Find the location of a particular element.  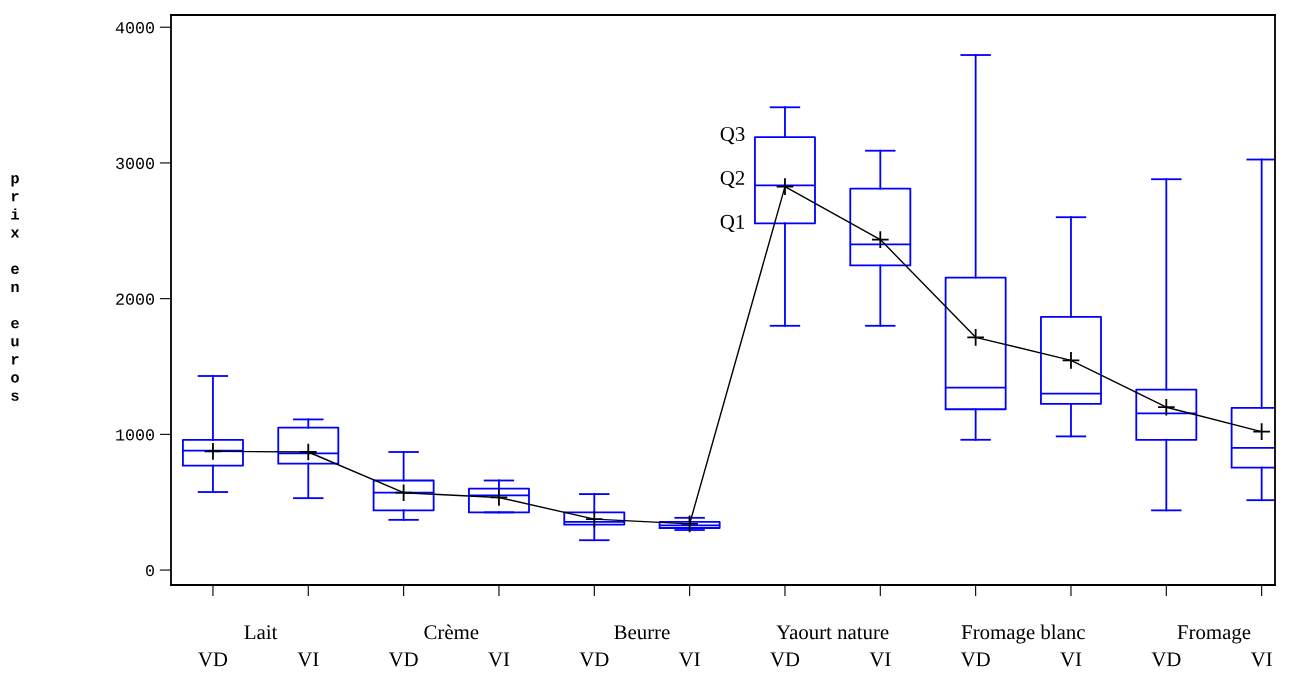

y-tick-label: 3000 is located at coordinates (135, 163).